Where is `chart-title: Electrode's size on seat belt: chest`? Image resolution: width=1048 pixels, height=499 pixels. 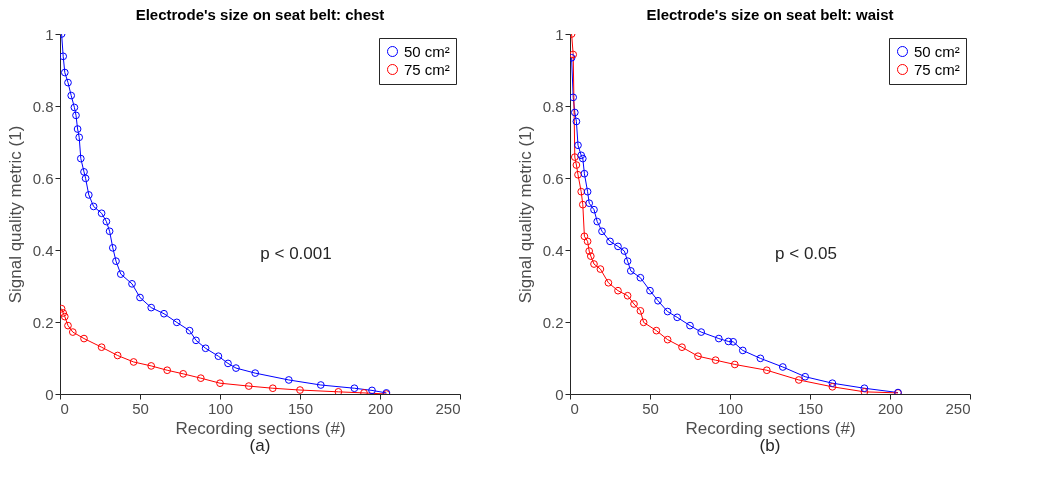 chart-title: Electrode's size on seat belt: chest is located at coordinates (260, 14).